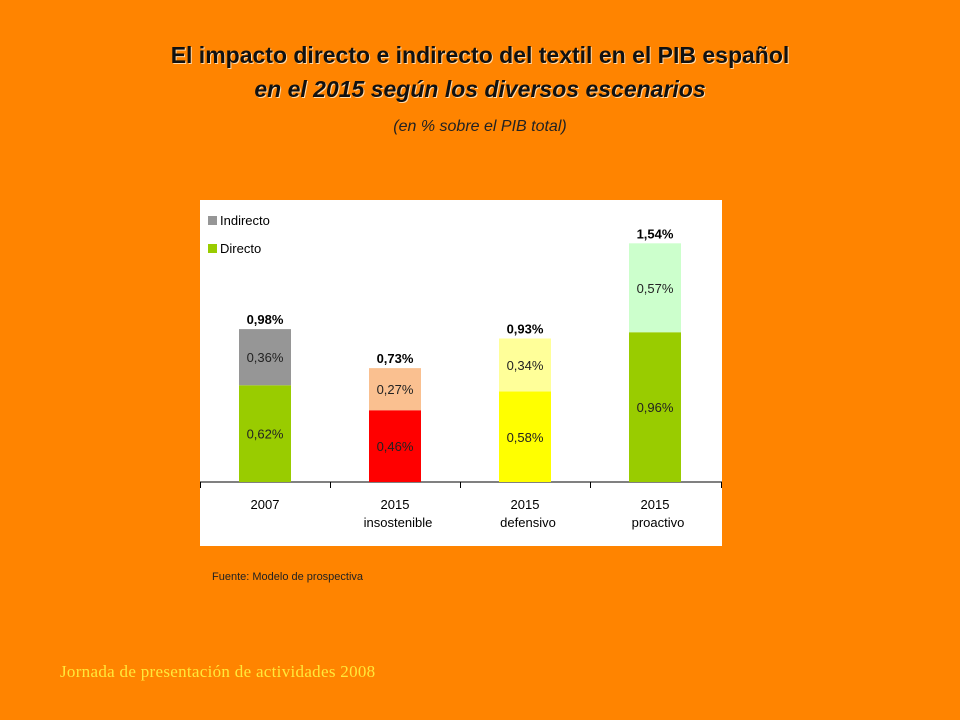 This screenshot has width=960, height=720. I want to click on data-label-directo: 0,46%, so click(395, 446).